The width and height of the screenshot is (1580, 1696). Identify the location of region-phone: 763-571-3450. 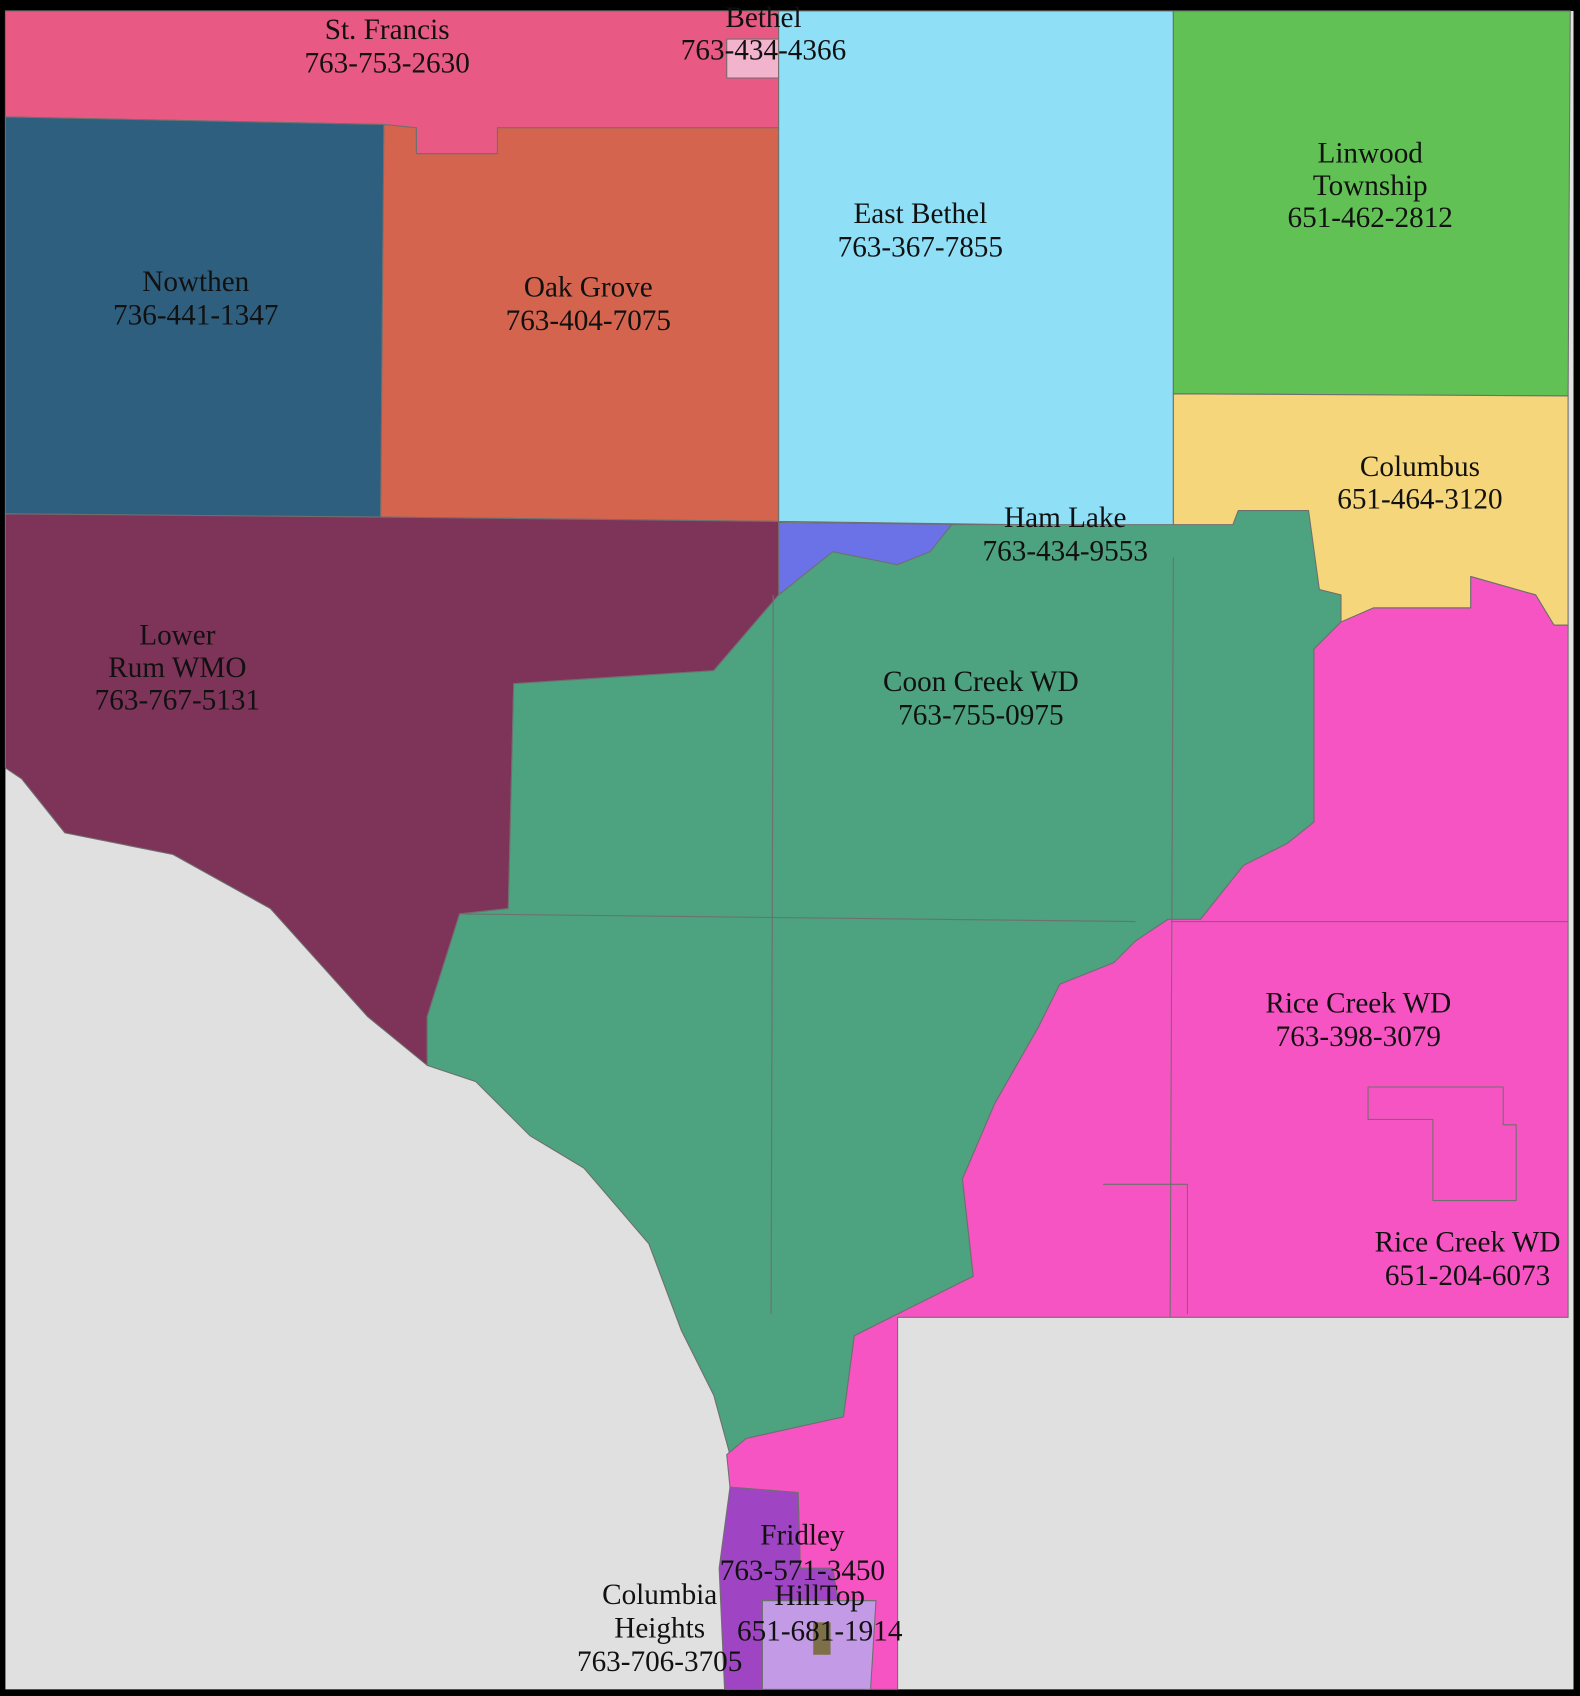
(802, 1571).